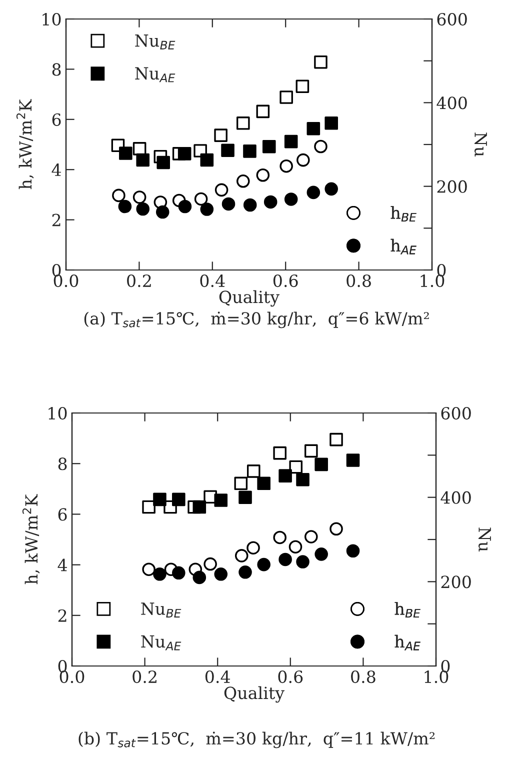  Describe the element at coordinates (452, 186) in the screenshot. I see `y2-tick-label: 200` at that location.